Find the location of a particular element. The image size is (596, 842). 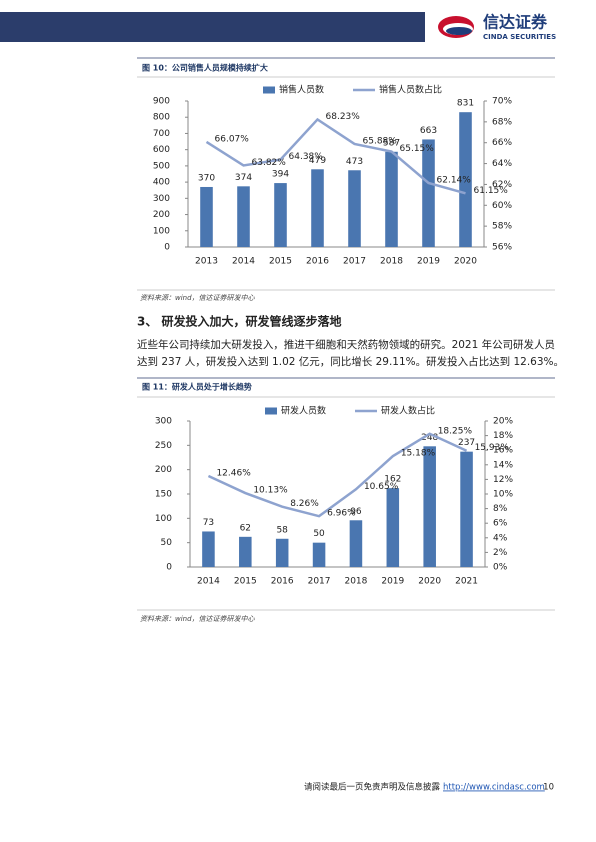

bar-value-label: 237 is located at coordinates (466, 443).